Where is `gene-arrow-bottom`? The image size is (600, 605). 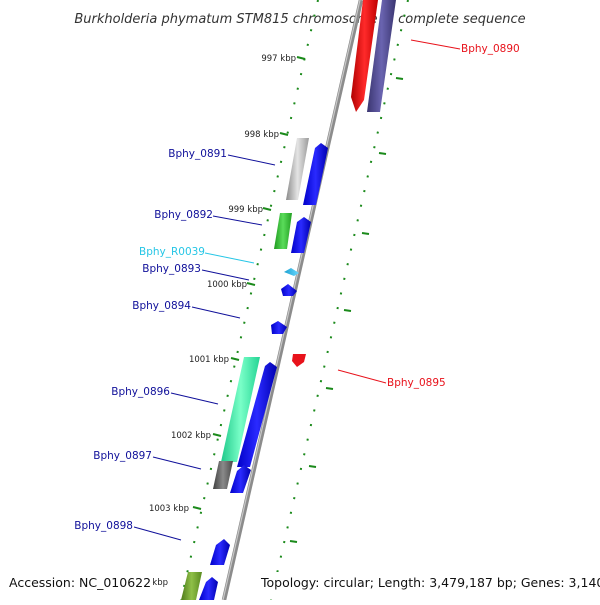 gene-arrow-bottom is located at coordinates (208, 588).